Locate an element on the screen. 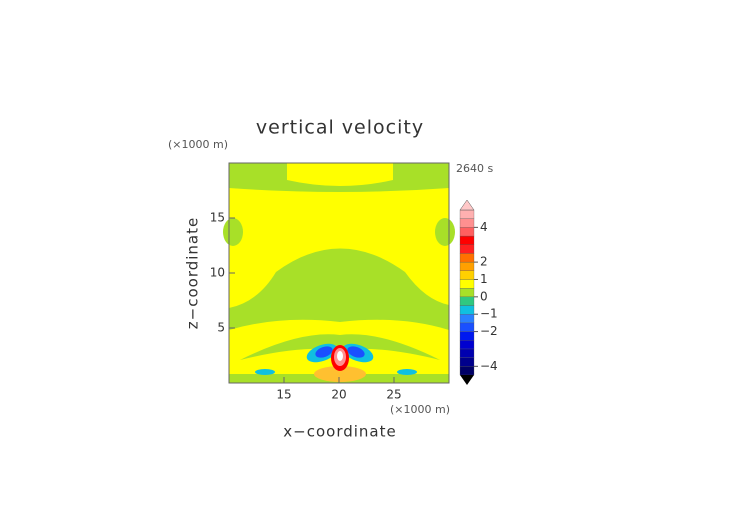  colorbar-tick-label: 1 is located at coordinates (484, 279).